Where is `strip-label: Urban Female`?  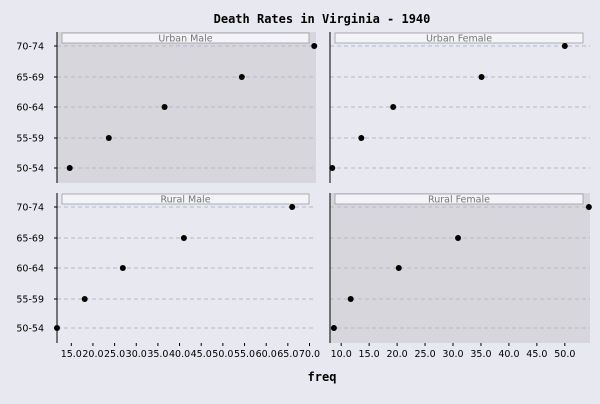 strip-label: Urban Female is located at coordinates (459, 39).